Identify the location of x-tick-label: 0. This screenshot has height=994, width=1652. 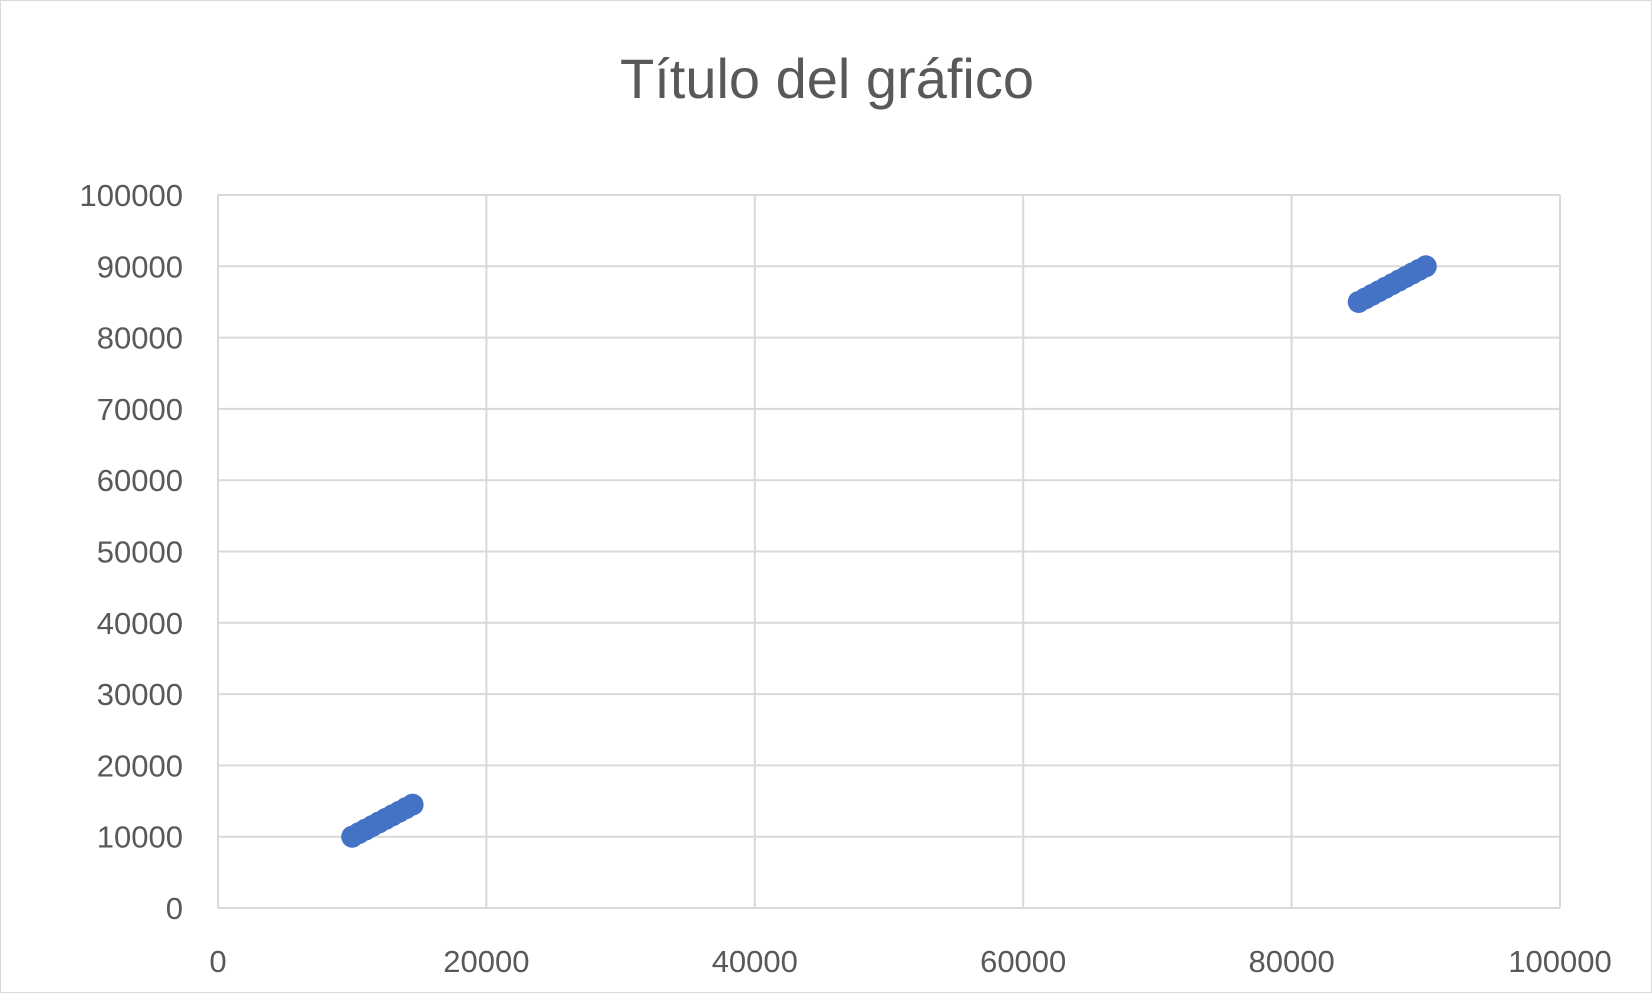
(217, 961).